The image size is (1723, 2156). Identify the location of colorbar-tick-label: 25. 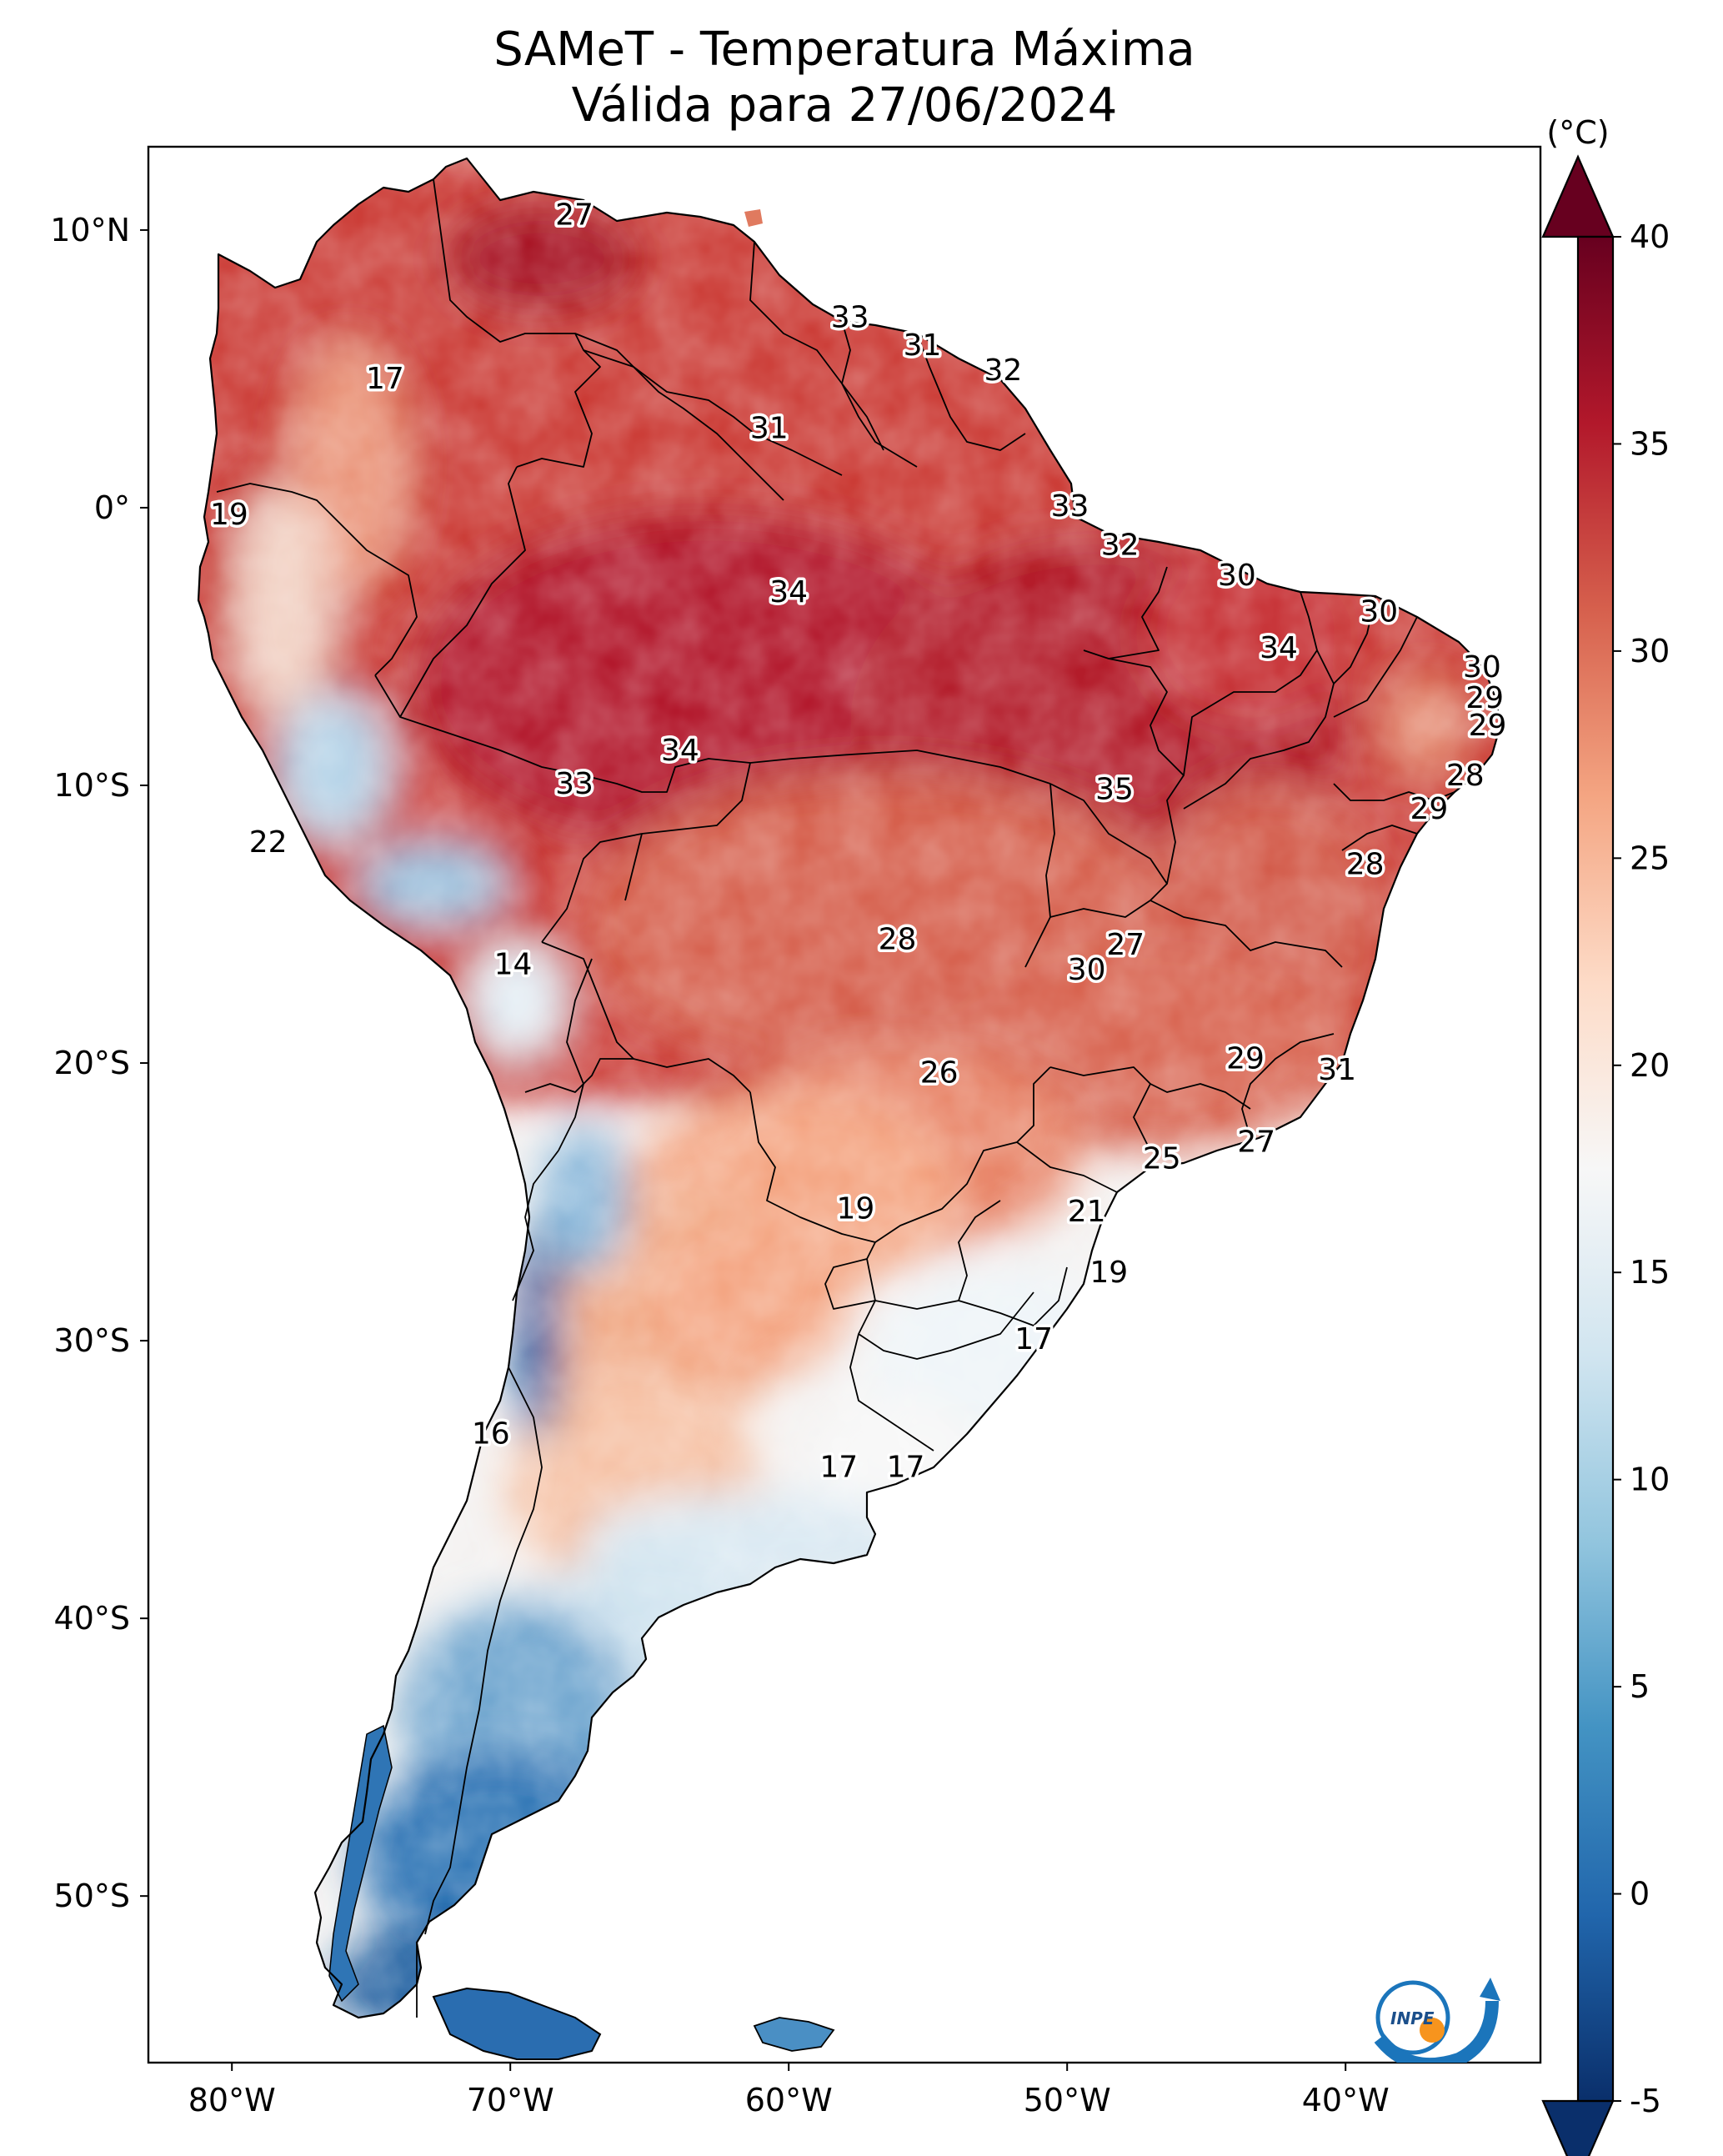
(1650, 858).